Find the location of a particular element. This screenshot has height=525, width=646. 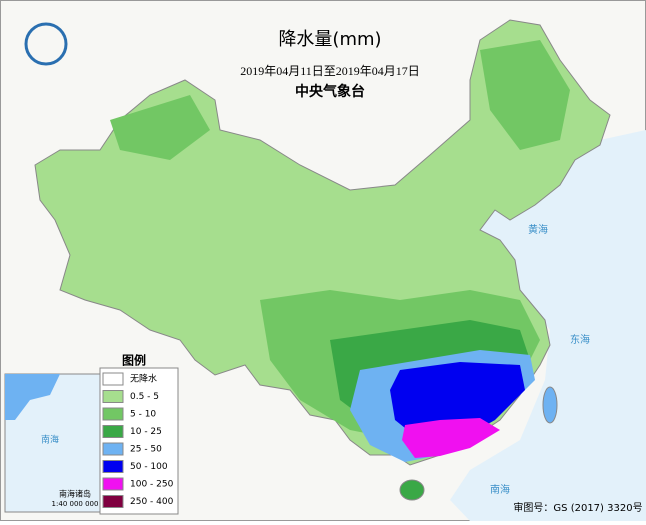

legend-title: 图例 is located at coordinates (134, 360).